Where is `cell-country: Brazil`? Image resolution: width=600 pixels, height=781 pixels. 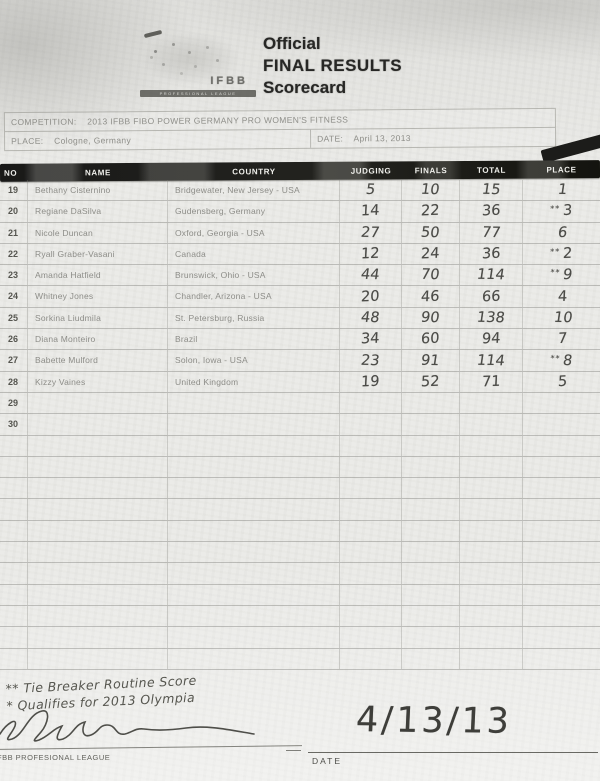
cell-country: Brazil is located at coordinates (254, 339).